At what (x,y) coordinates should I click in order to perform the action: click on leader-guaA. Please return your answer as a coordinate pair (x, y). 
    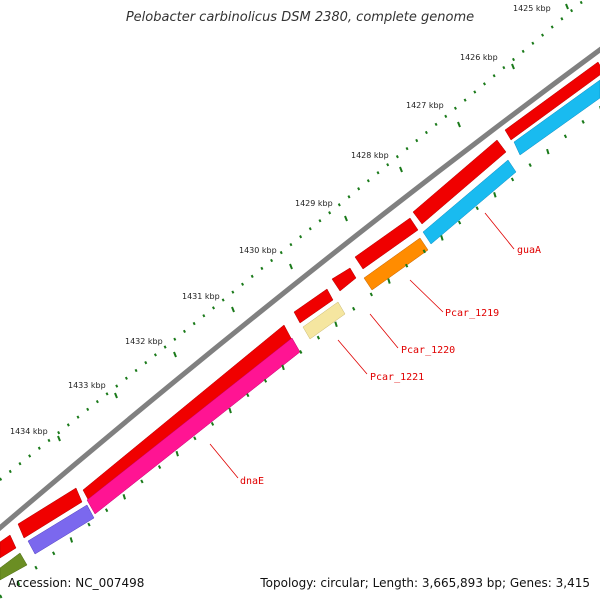
    Looking at the image, I should click on (499, 231).